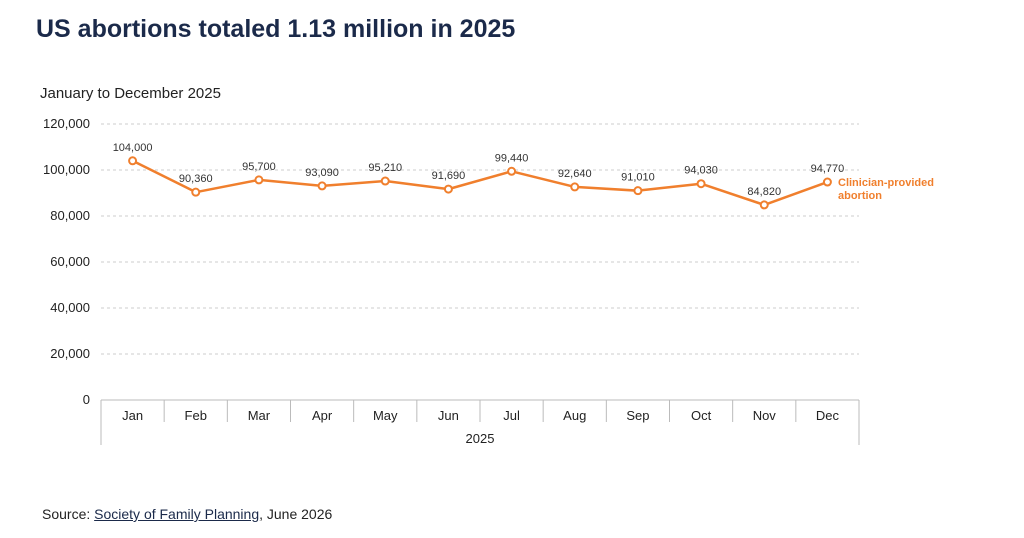  What do you see at coordinates (637, 415) in the screenshot?
I see `x-tick-label: Sep` at bounding box center [637, 415].